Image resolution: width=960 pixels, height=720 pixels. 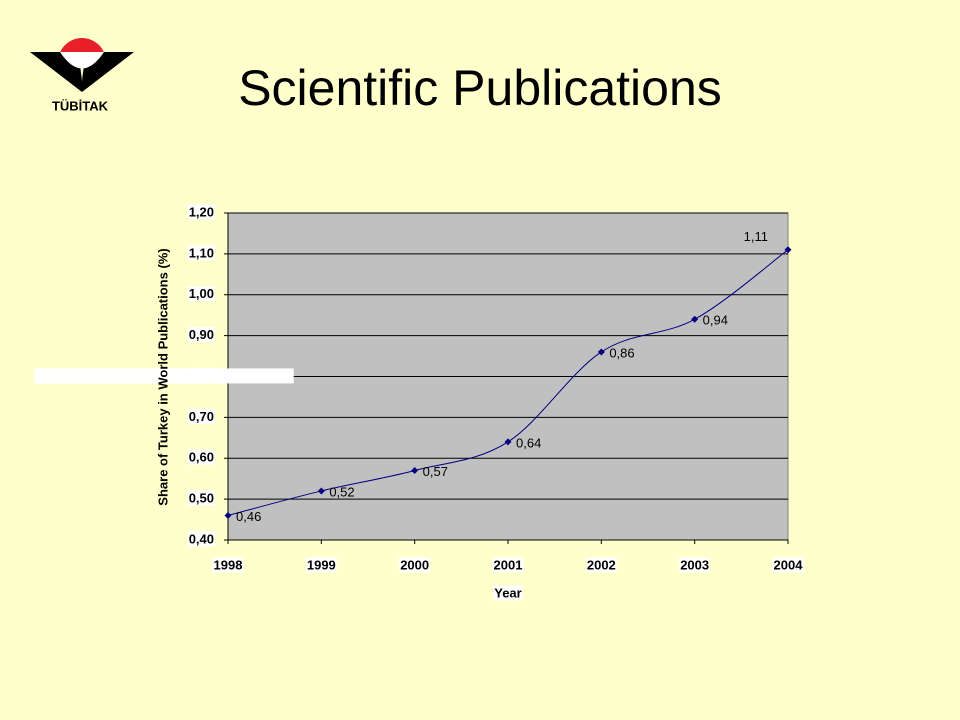 I want to click on data-label: 0,57, so click(x=435, y=471).